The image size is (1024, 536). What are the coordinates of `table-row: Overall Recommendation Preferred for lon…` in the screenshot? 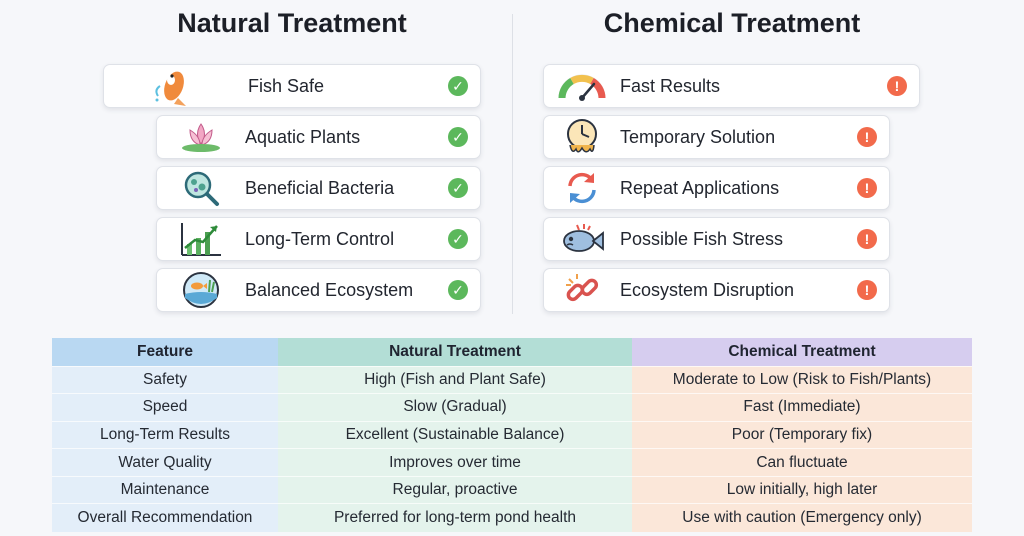 It's located at (512, 517).